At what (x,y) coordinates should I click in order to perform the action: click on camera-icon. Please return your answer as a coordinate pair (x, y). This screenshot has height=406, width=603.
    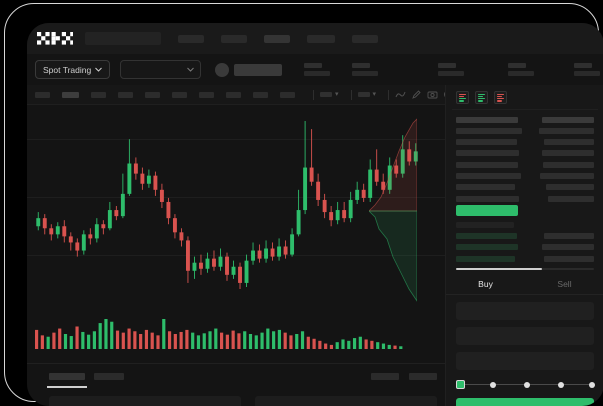
    Looking at the image, I should click on (432, 94).